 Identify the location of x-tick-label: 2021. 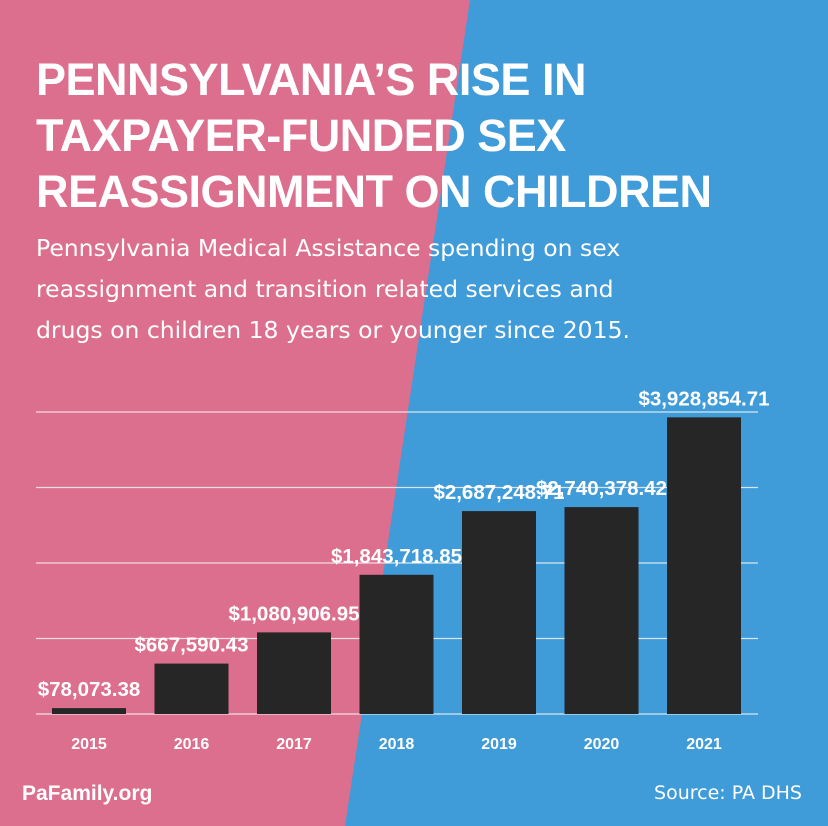
(704, 744).